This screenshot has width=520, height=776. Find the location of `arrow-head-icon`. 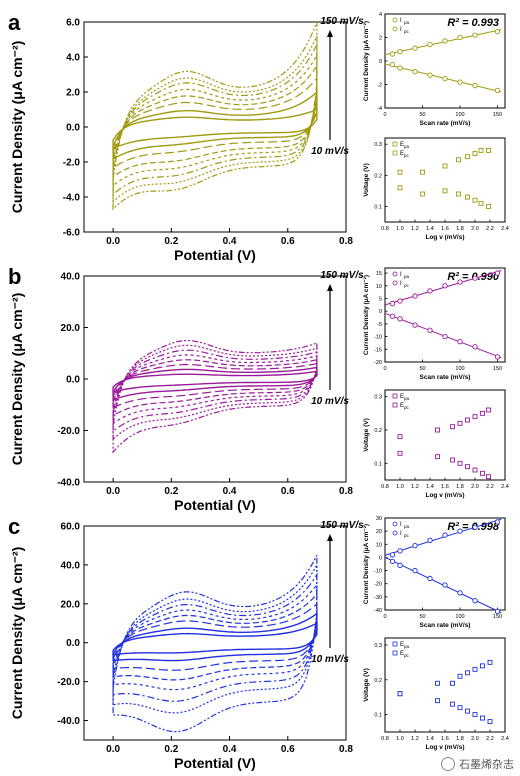

arrow-head-icon is located at coordinates (330, 287).